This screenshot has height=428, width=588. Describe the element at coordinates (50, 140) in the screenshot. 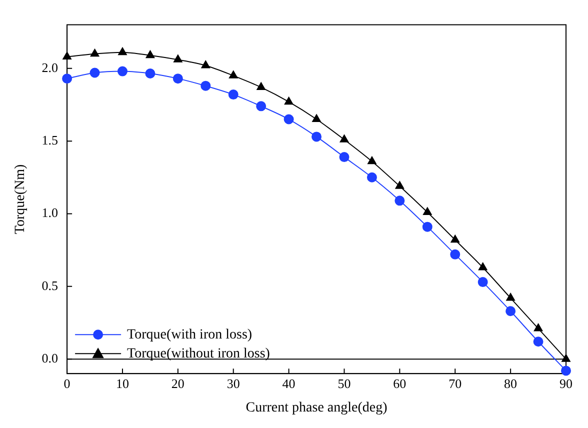

I see `y-tick-label: 1.5` at that location.